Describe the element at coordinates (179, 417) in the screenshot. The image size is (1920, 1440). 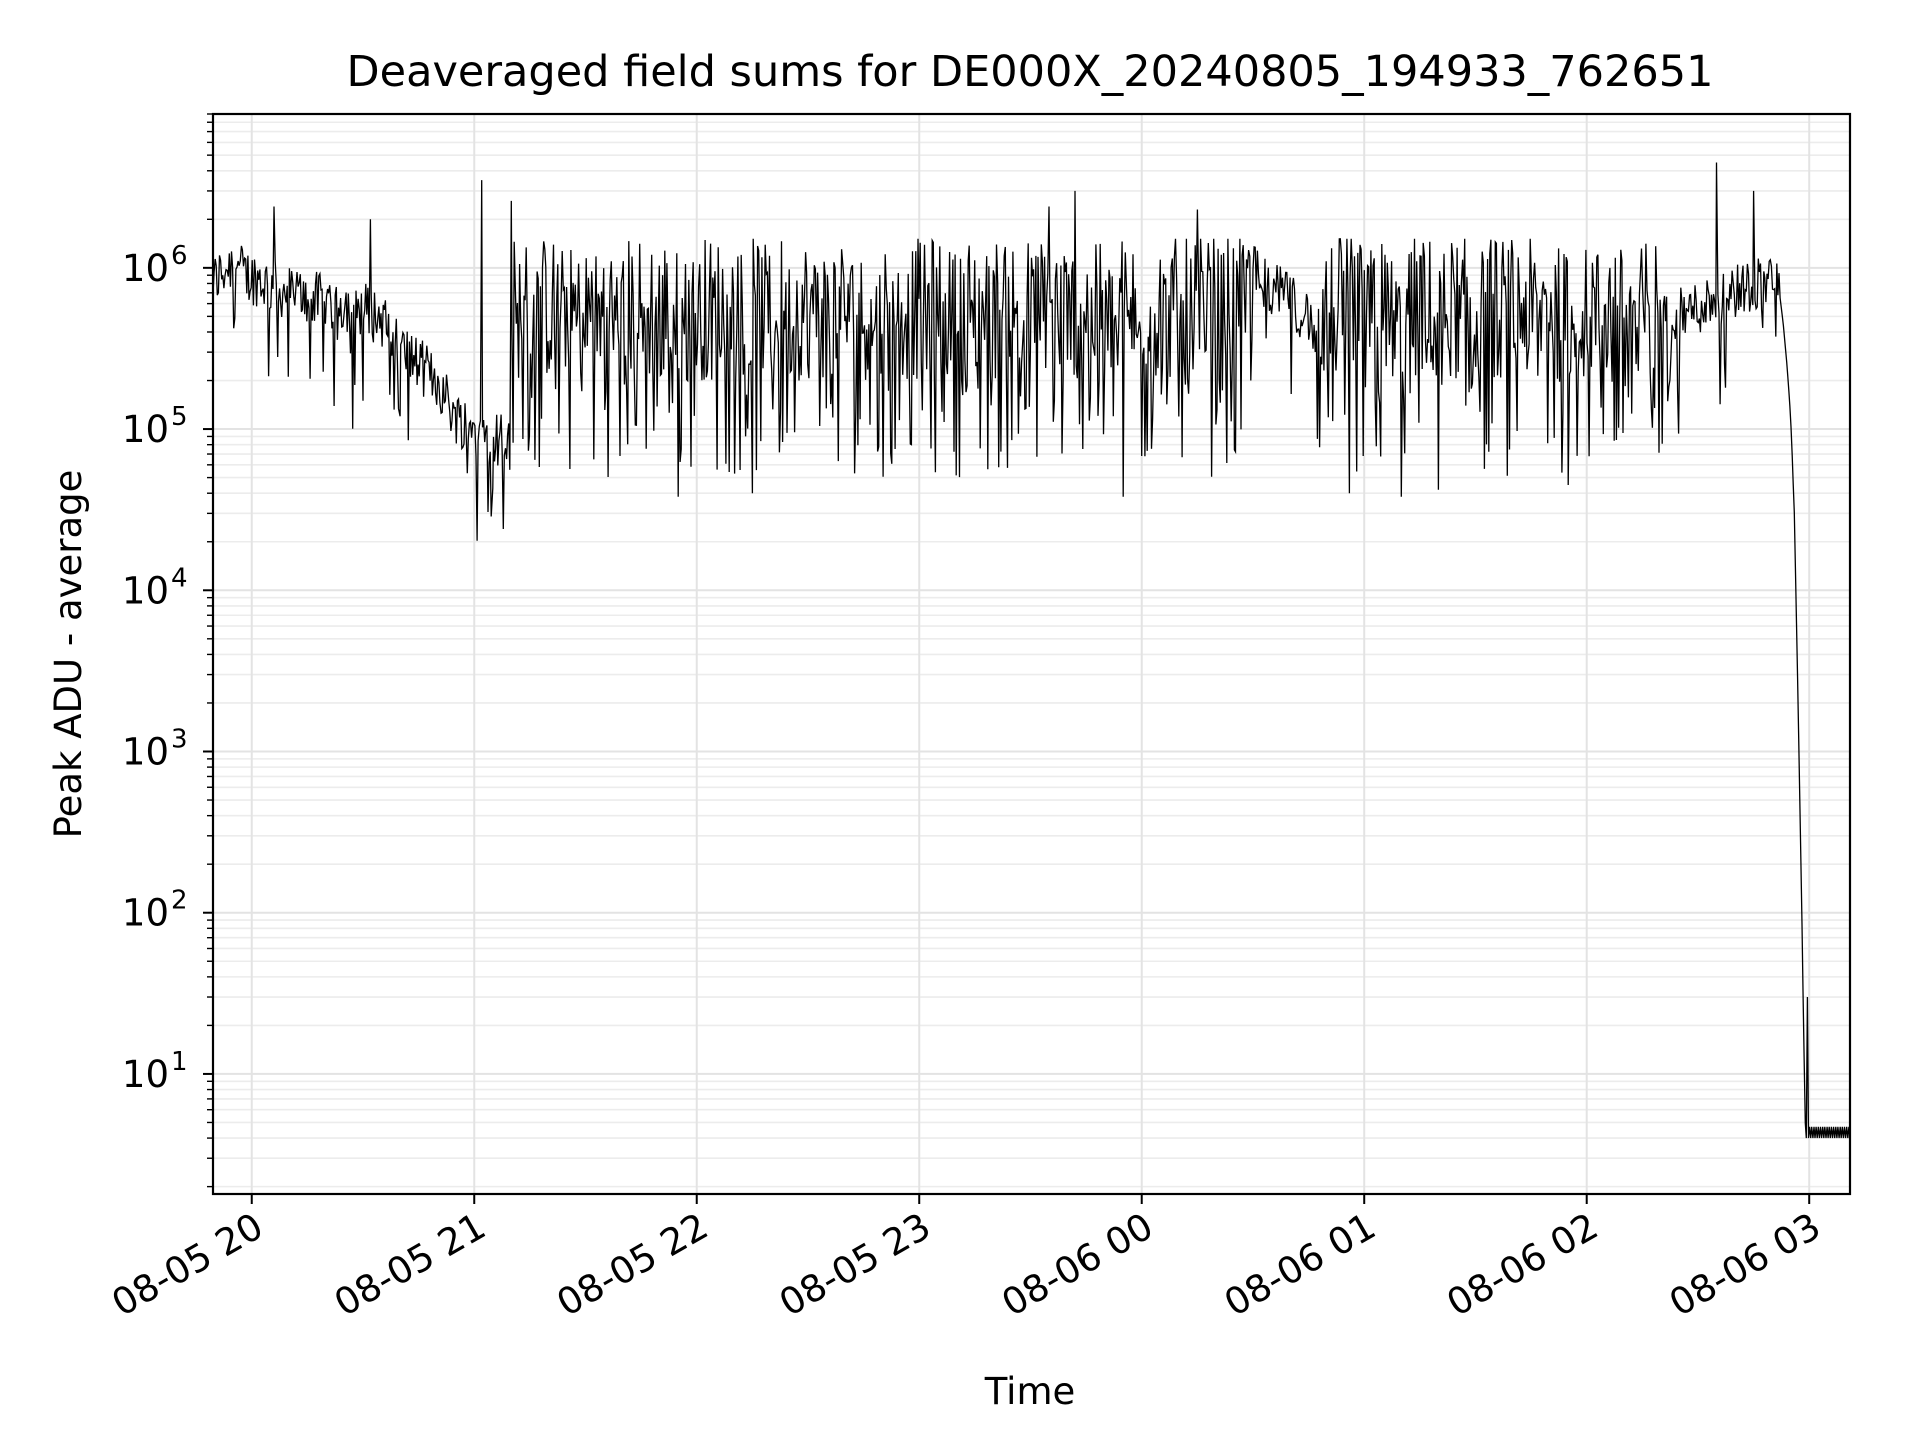
I see `y-tick-exponent: 5` at that location.